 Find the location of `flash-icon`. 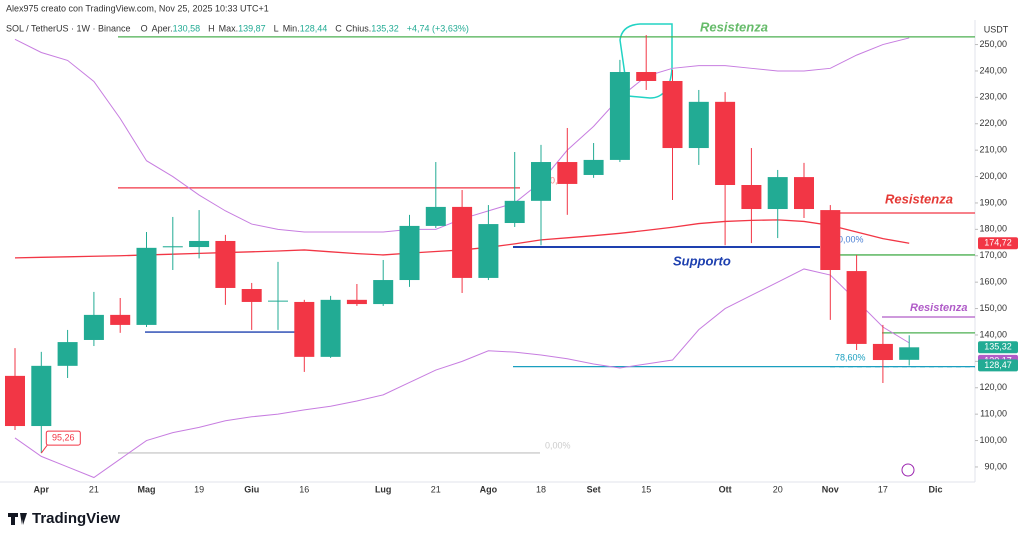

flash-icon is located at coordinates (908, 470).